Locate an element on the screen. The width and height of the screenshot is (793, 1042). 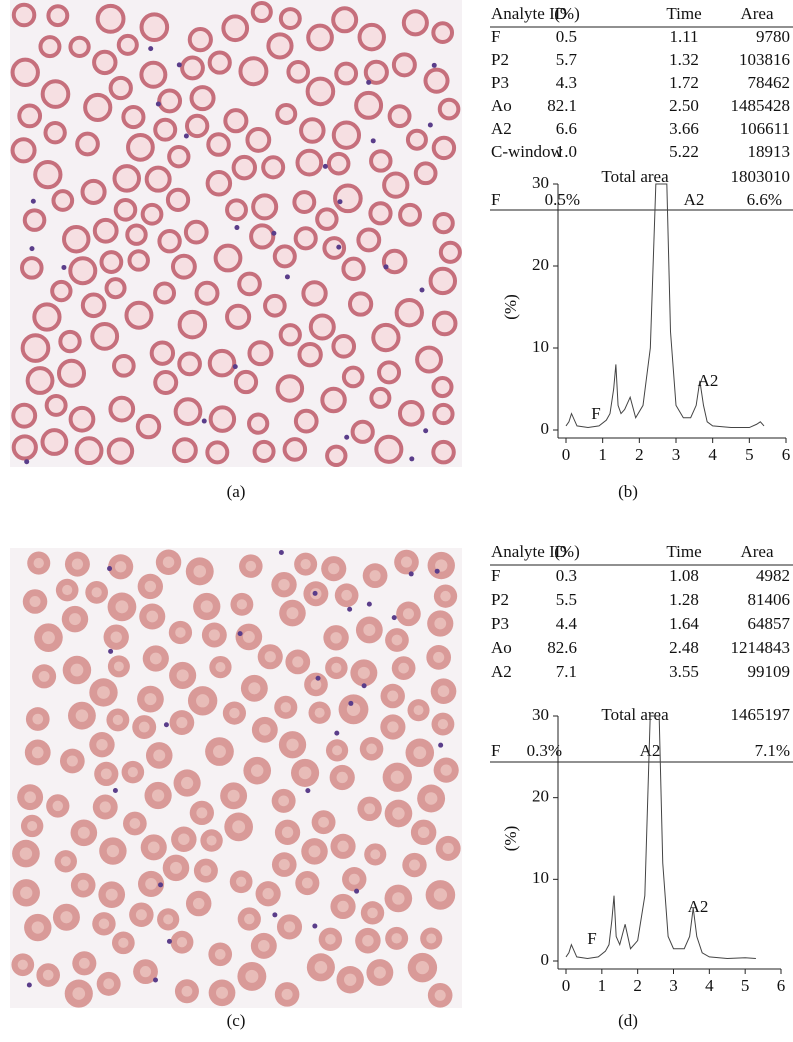
y-tick-label: 10 is located at coordinates (540, 346).